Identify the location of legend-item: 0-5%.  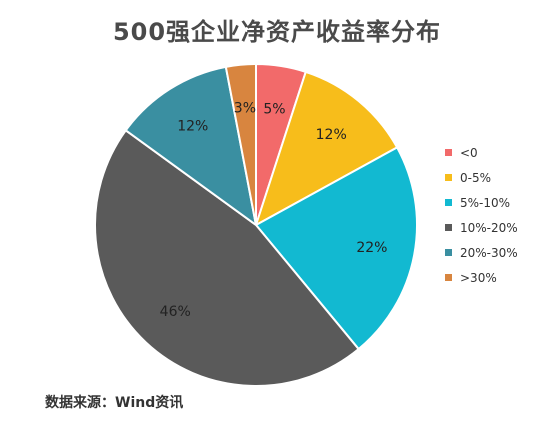
(481, 177).